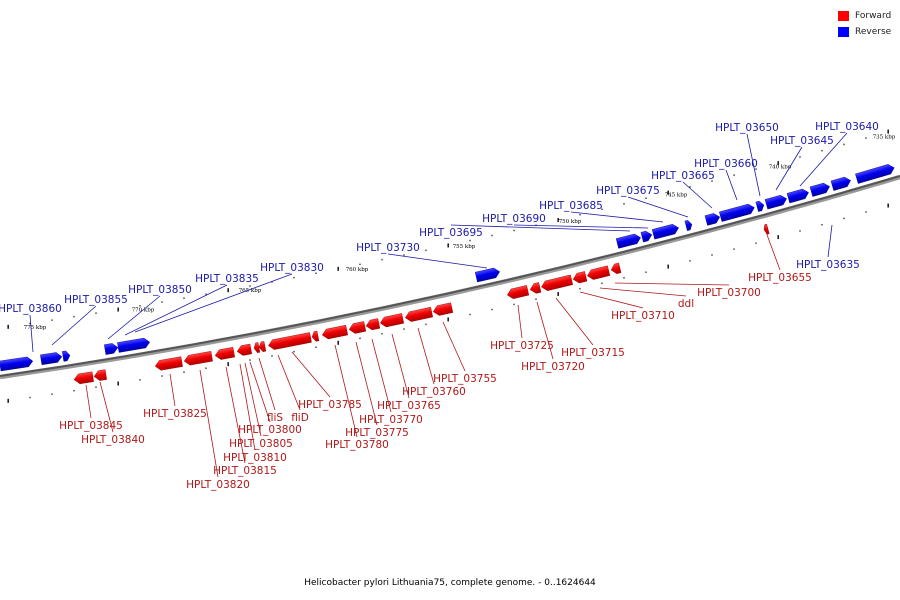 The height and width of the screenshot is (600, 900). I want to click on gene-label-hplt-03635: HPLT_03635, so click(828, 265).